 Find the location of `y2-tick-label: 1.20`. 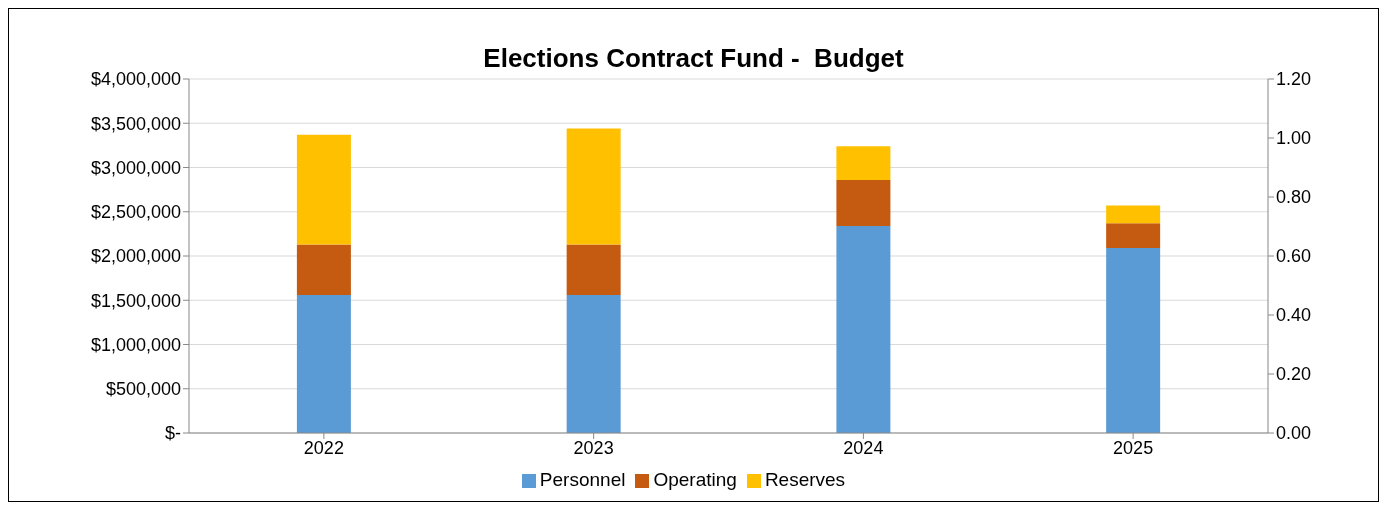

y2-tick-label: 1.20 is located at coordinates (1294, 79).